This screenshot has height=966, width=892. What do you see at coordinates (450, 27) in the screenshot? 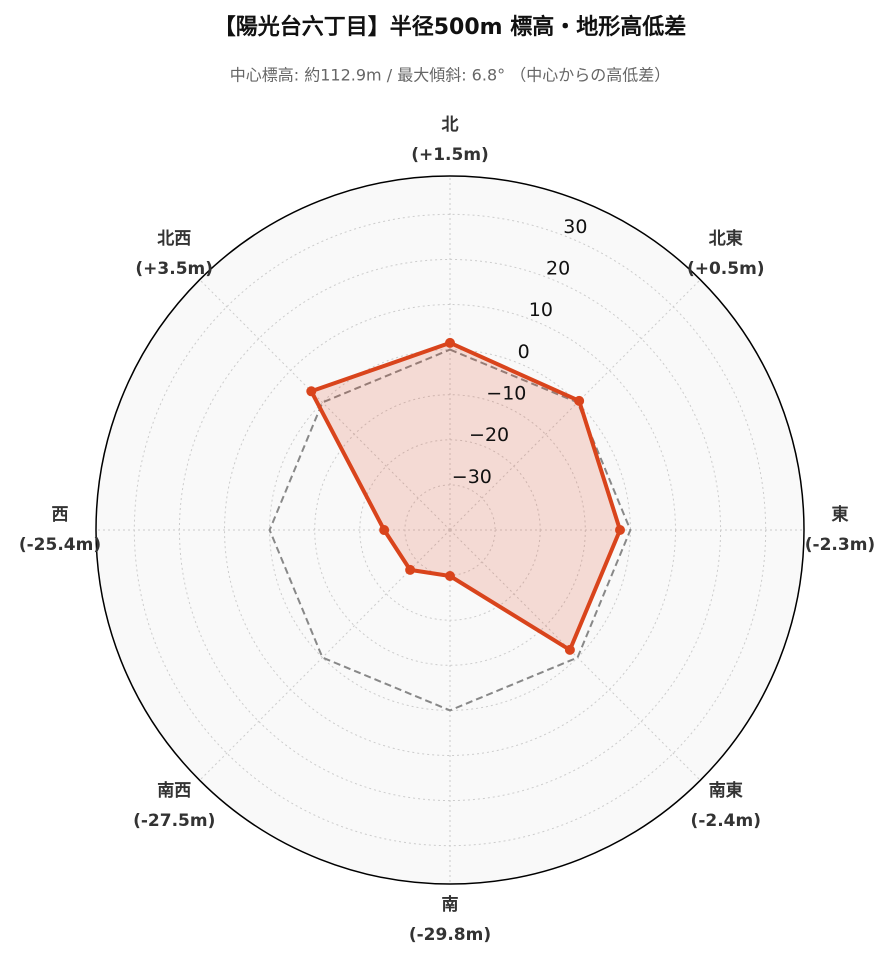
I see `chart-title: 【陽光台六丁目】半径500m 標高・地形高低差` at bounding box center [450, 27].